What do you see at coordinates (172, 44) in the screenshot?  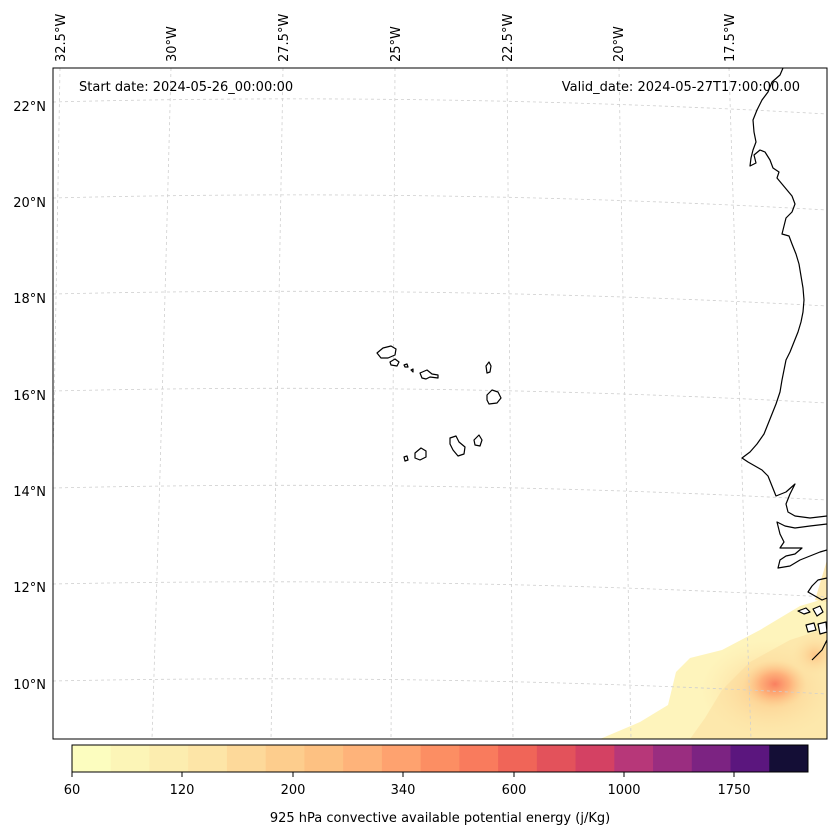 I see `lon-label: 30°W` at bounding box center [172, 44].